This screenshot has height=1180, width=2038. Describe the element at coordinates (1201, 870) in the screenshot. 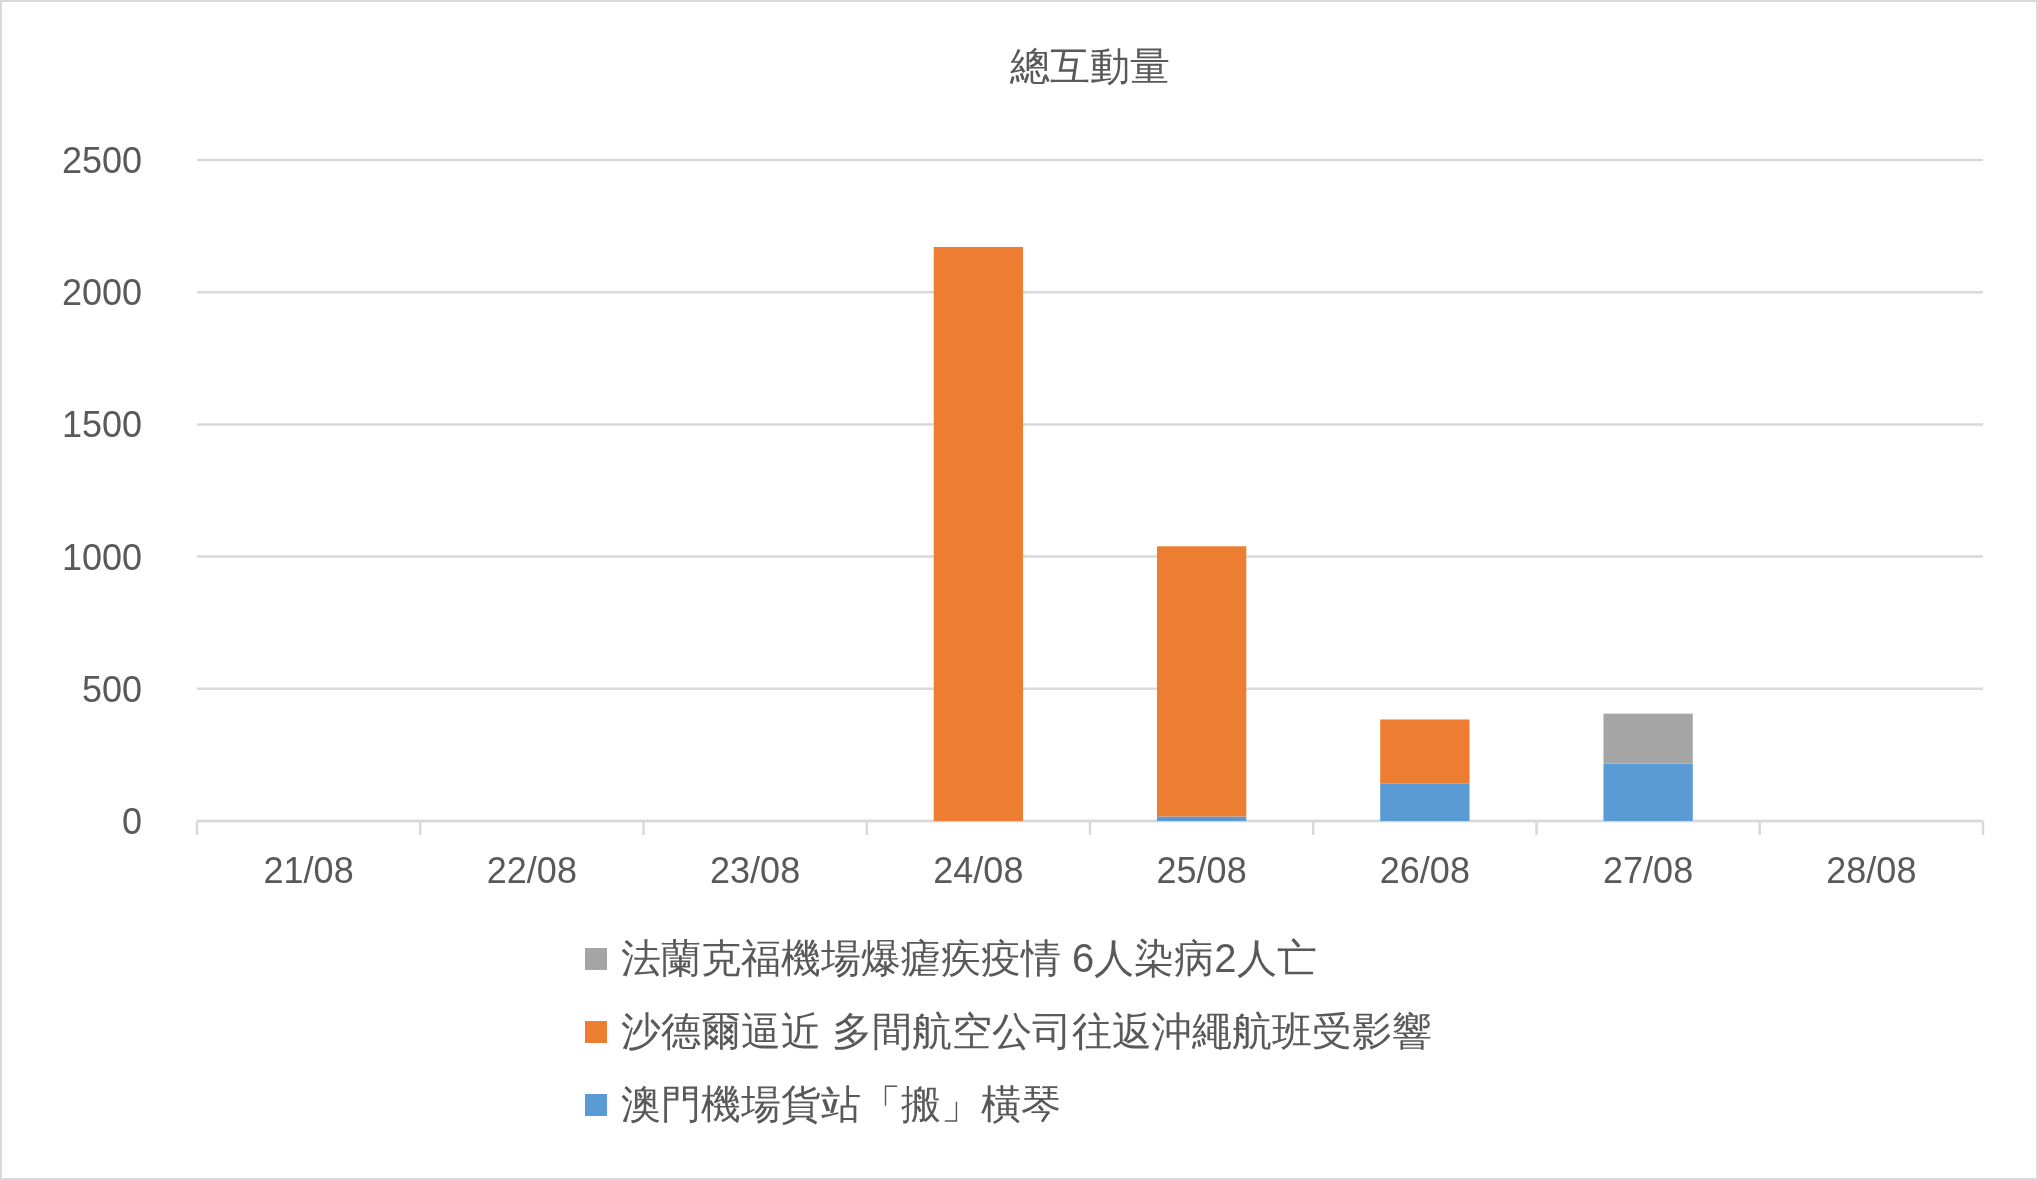

I see `x-tick-label: 25/08` at that location.